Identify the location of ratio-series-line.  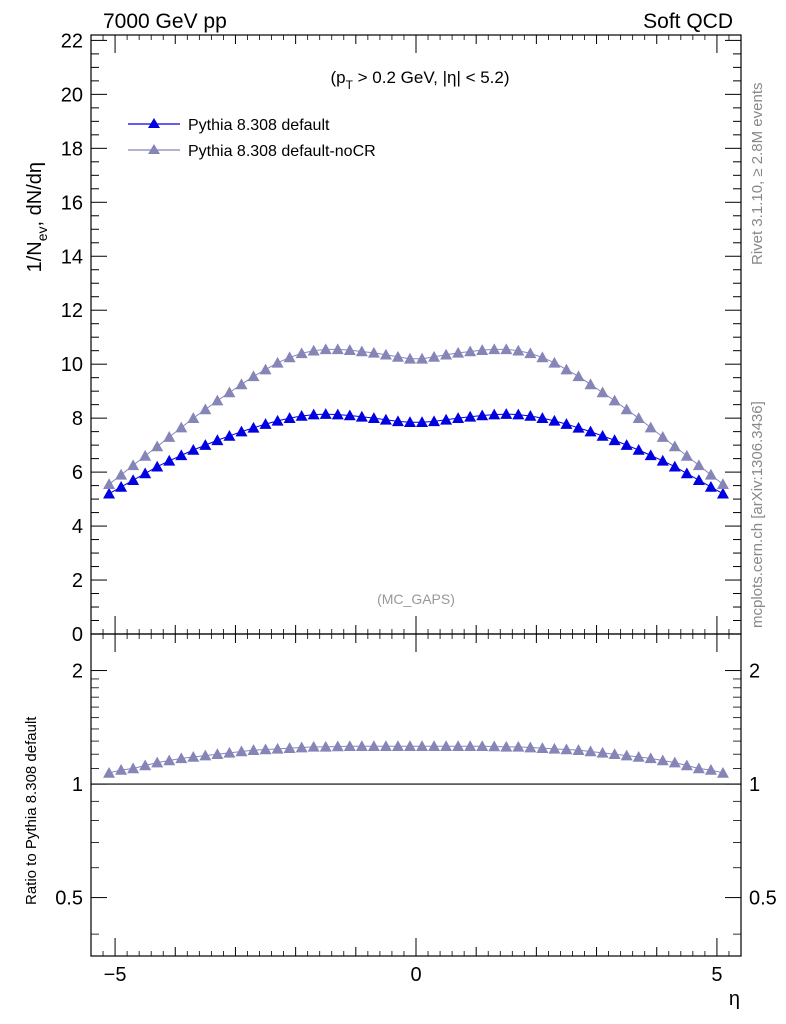
(416, 759).